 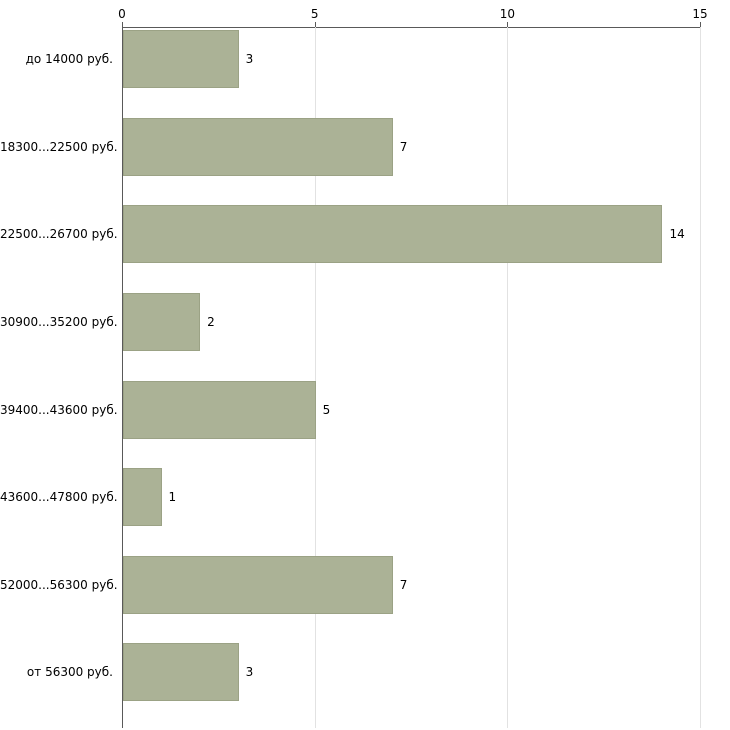 I want to click on chart-row: 52000...56300 руб. 7, so click(x=365, y=597).